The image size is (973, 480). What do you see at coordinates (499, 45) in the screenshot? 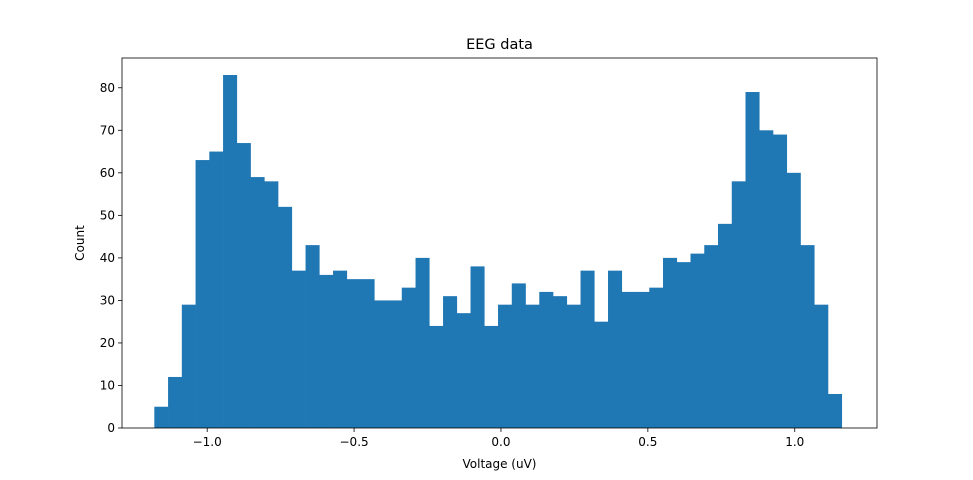
I see `chart-title: EEG data` at bounding box center [499, 45].